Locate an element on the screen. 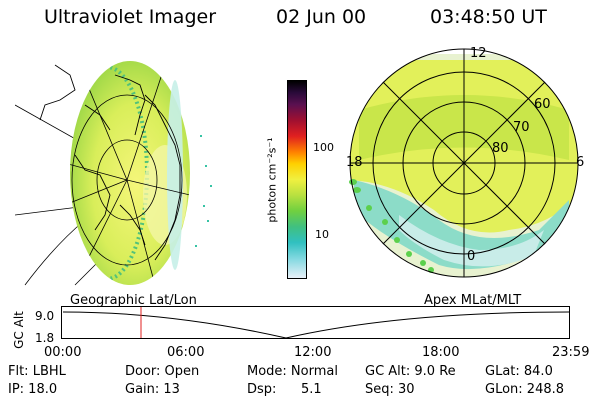 This screenshot has height=400, width=600. xtick-1800: 18:00 is located at coordinates (441, 352).